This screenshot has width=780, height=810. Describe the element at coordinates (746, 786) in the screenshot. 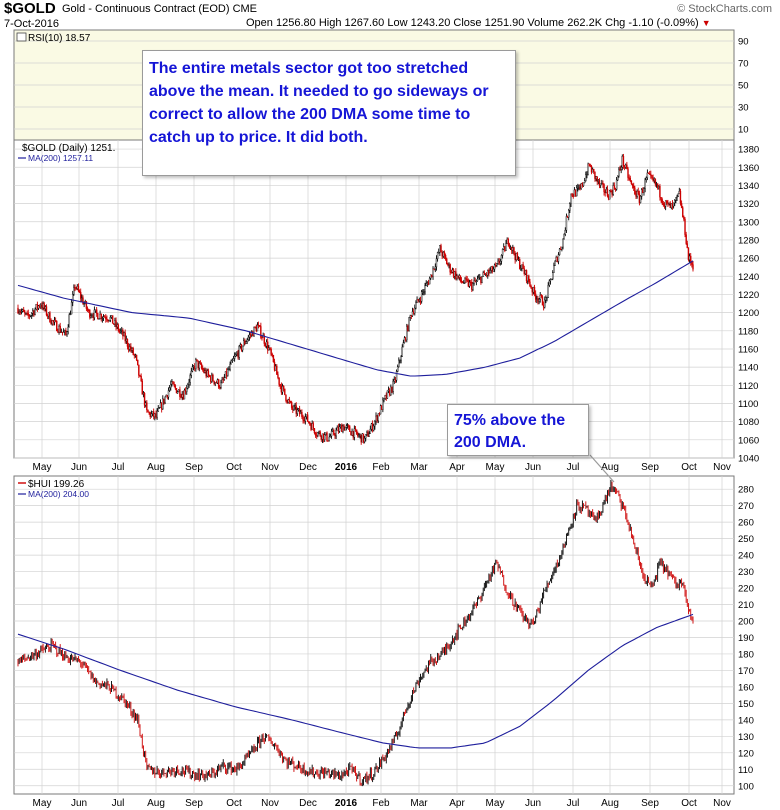

I see `hui-ytick-label: 100` at that location.